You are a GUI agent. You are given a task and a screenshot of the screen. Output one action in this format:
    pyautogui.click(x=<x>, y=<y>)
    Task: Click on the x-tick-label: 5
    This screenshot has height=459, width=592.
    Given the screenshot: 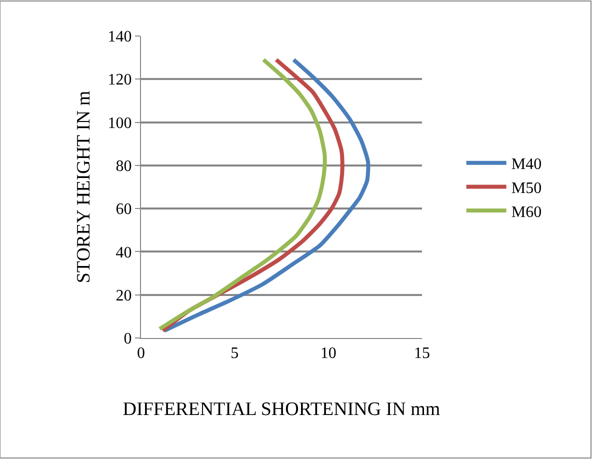 What is the action you would take?
    pyautogui.click(x=234, y=353)
    